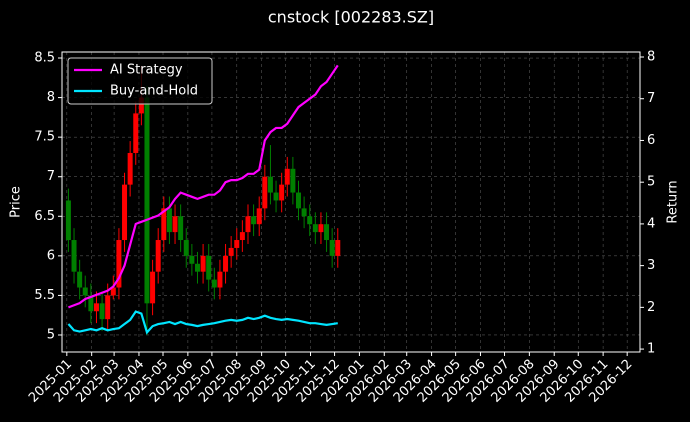 This screenshot has height=422, width=690. I want to click on y-tick-label: 6.5, so click(44, 216).